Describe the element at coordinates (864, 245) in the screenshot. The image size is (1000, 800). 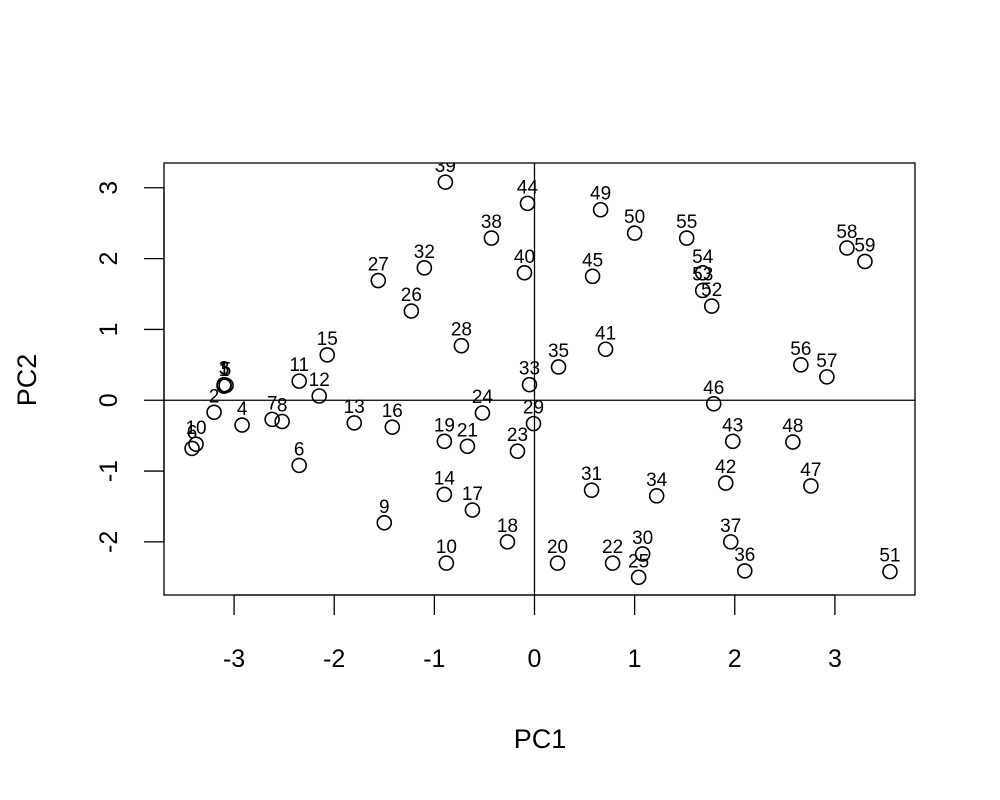
I see `data-point-label: 59` at that location.